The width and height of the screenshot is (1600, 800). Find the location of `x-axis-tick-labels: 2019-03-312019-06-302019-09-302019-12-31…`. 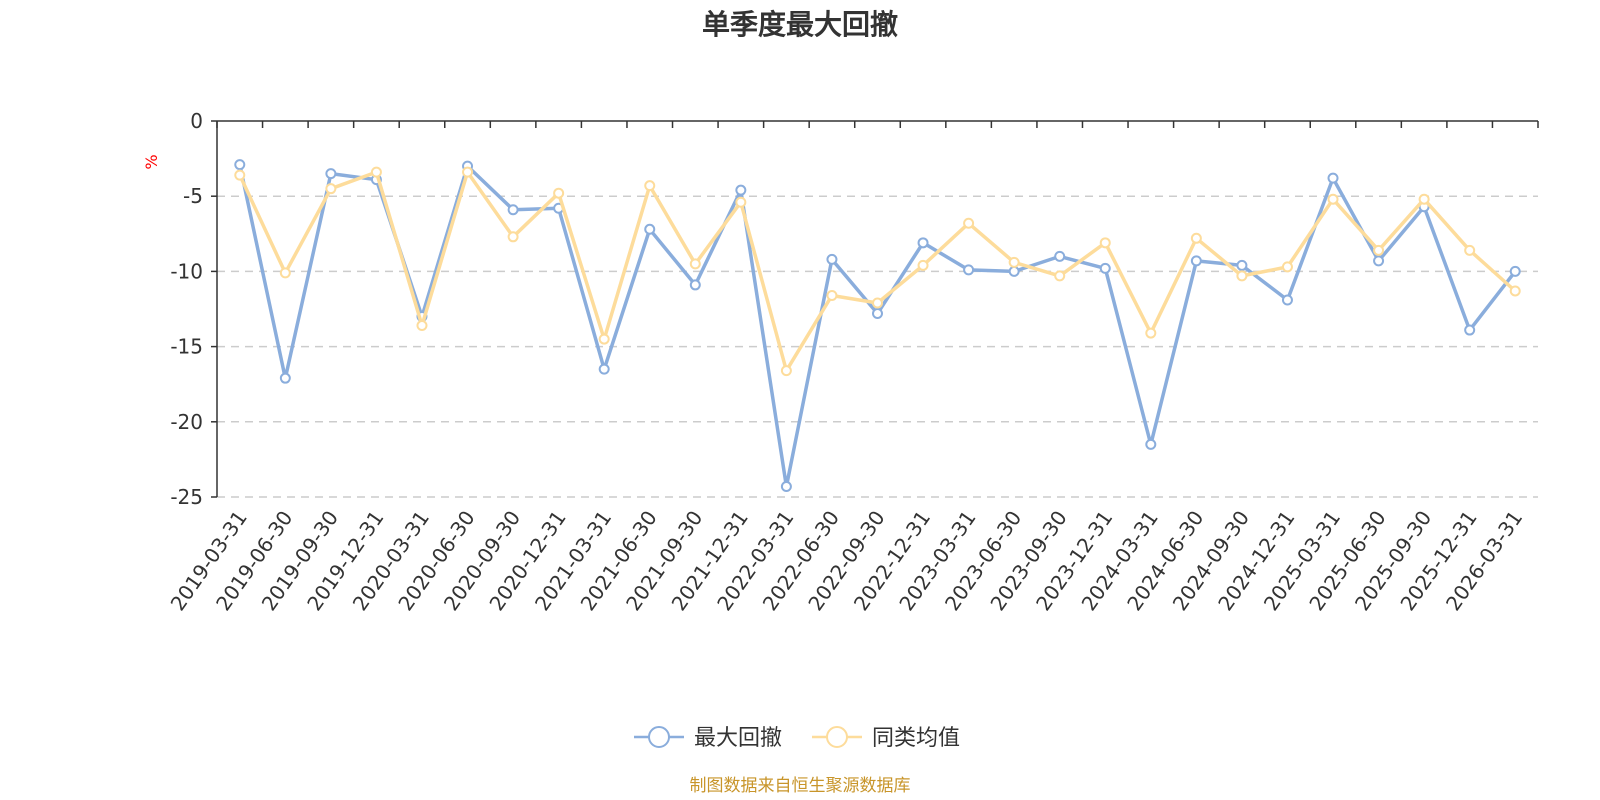

x-axis-tick-labels: 2019-03-312019-06-302019-09-302019-12-31… is located at coordinates (847, 560).